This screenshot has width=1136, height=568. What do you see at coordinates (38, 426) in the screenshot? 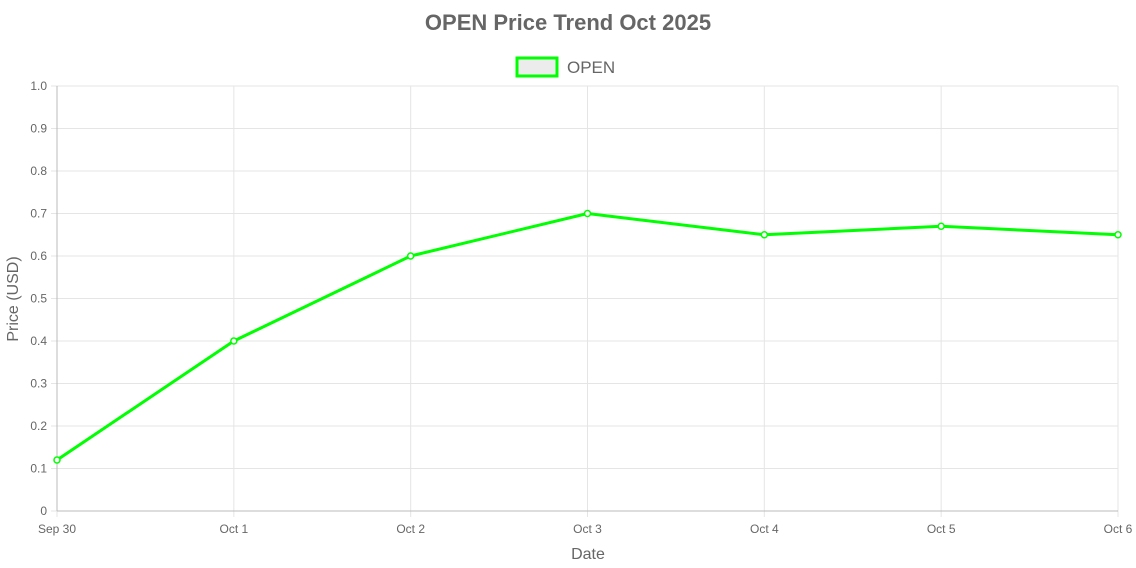
I see `y-tick-label: 0.2` at bounding box center [38, 426].